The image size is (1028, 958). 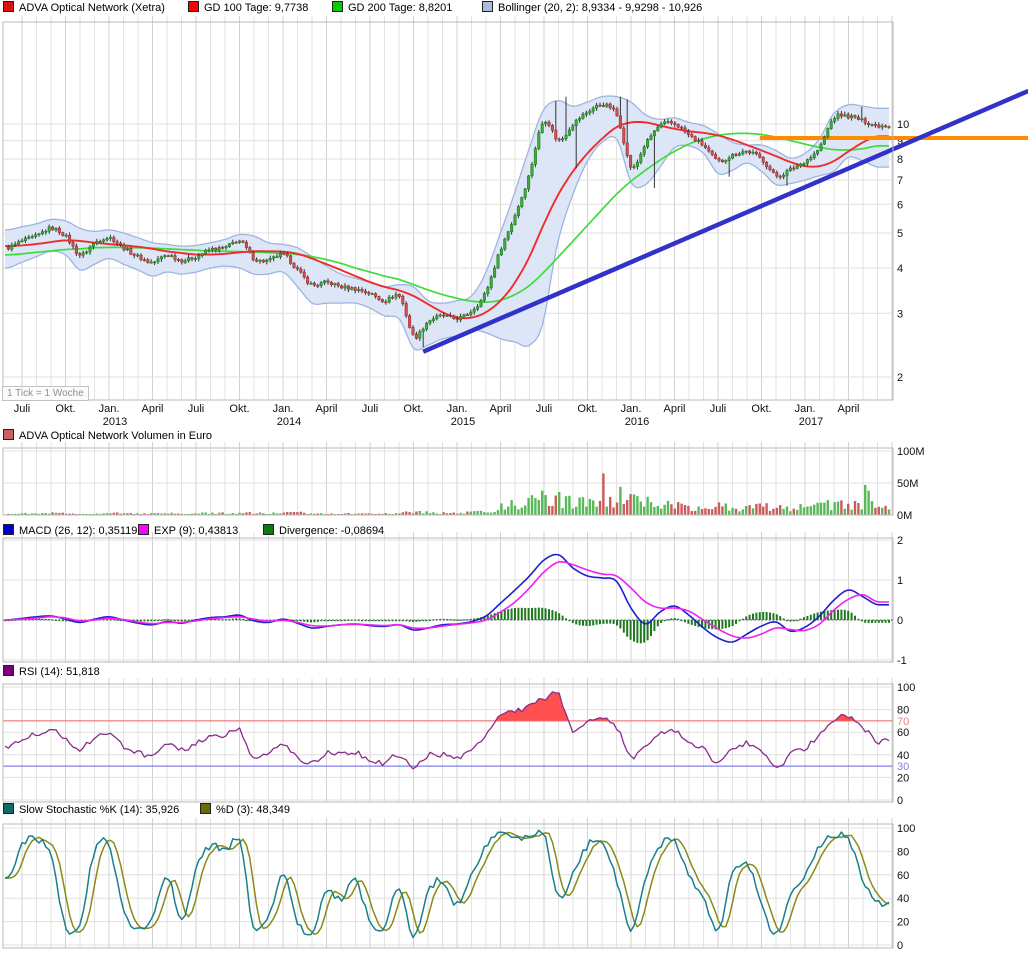 I want to click on volume-legend: ADVA Optical Network Volumen in Euro, so click(x=514, y=436).